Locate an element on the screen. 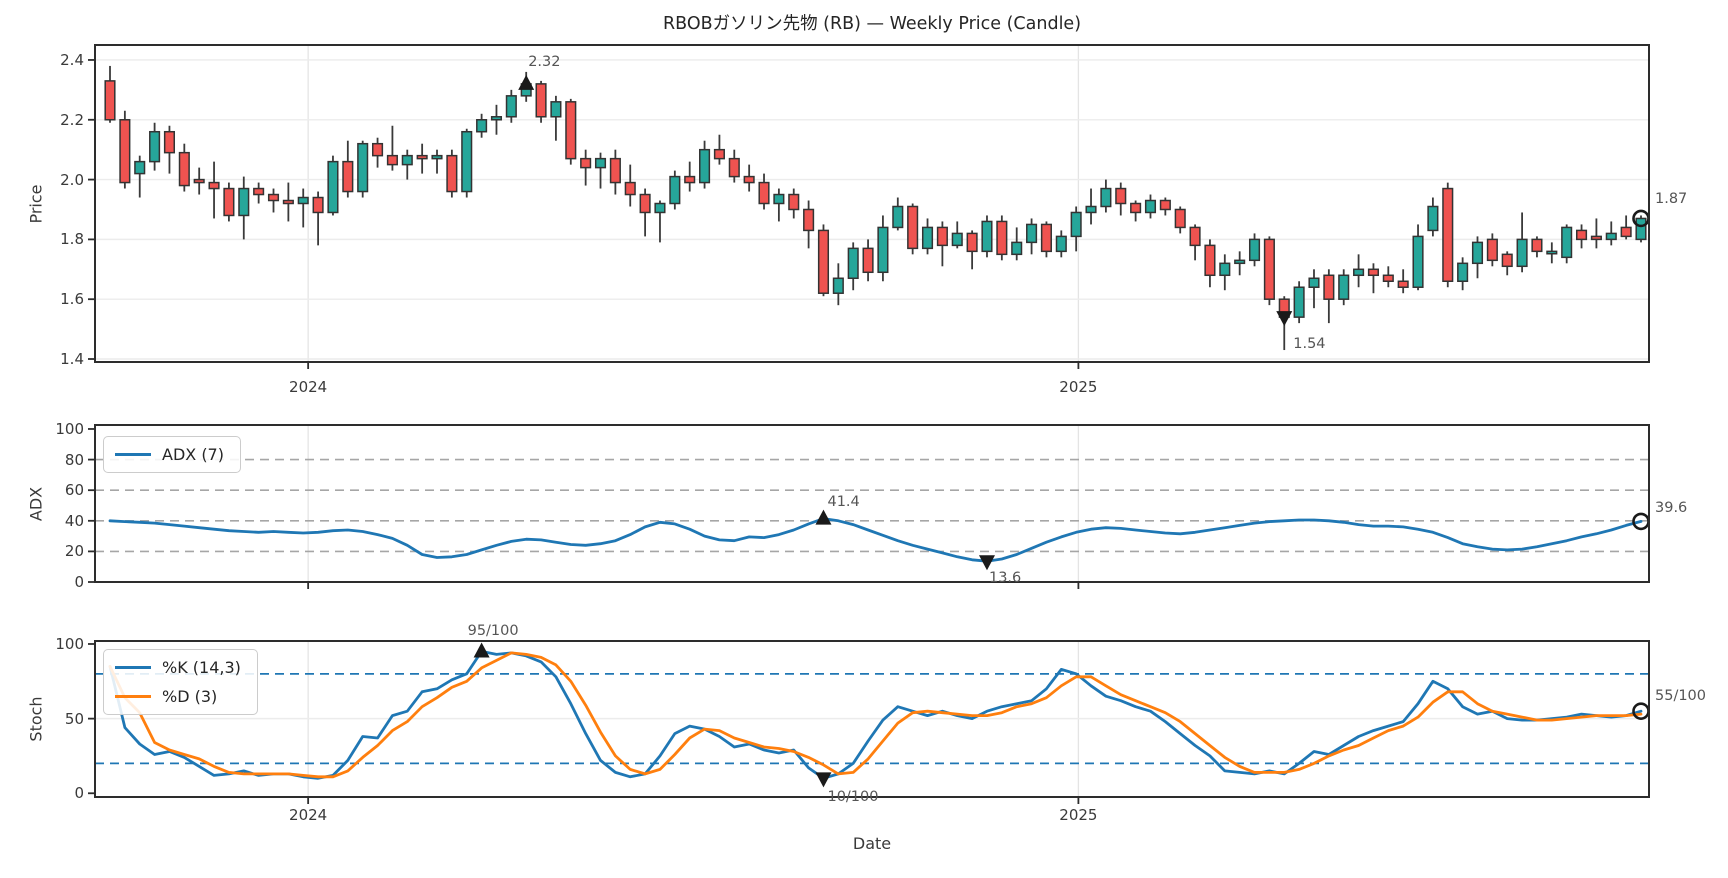  adx-legend-entry: ADX (7) is located at coordinates (169, 454).